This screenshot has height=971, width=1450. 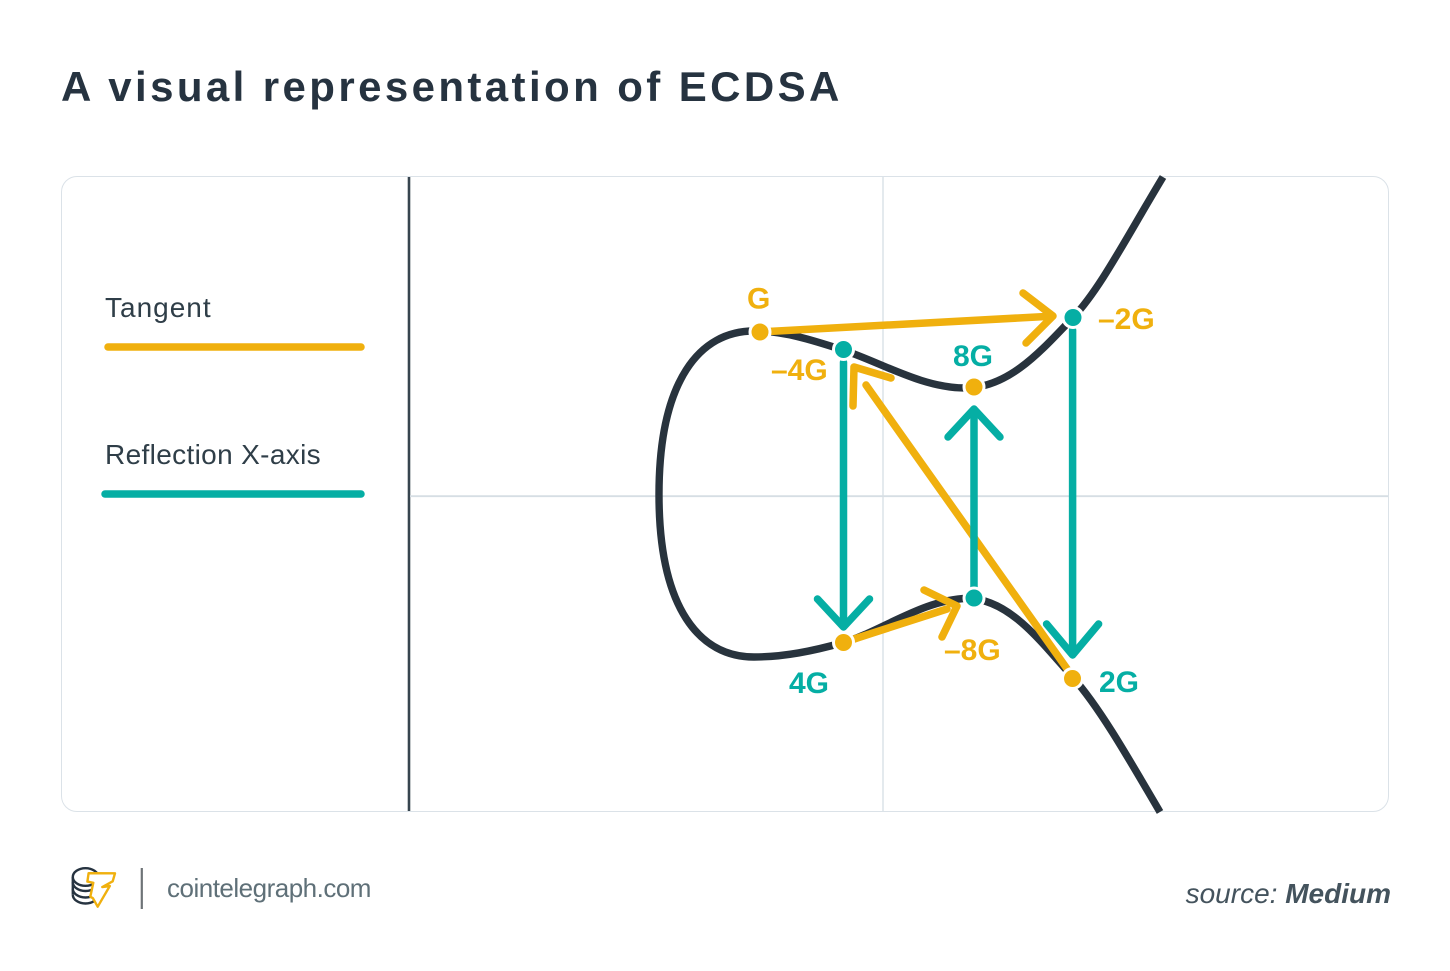 What do you see at coordinates (972, 650) in the screenshot?
I see `svg-text: –8G` at bounding box center [972, 650].